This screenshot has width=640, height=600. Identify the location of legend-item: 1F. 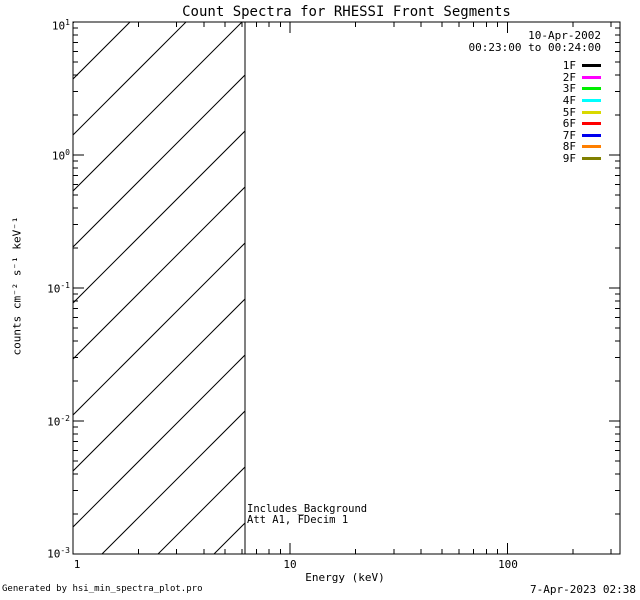
(581, 66).